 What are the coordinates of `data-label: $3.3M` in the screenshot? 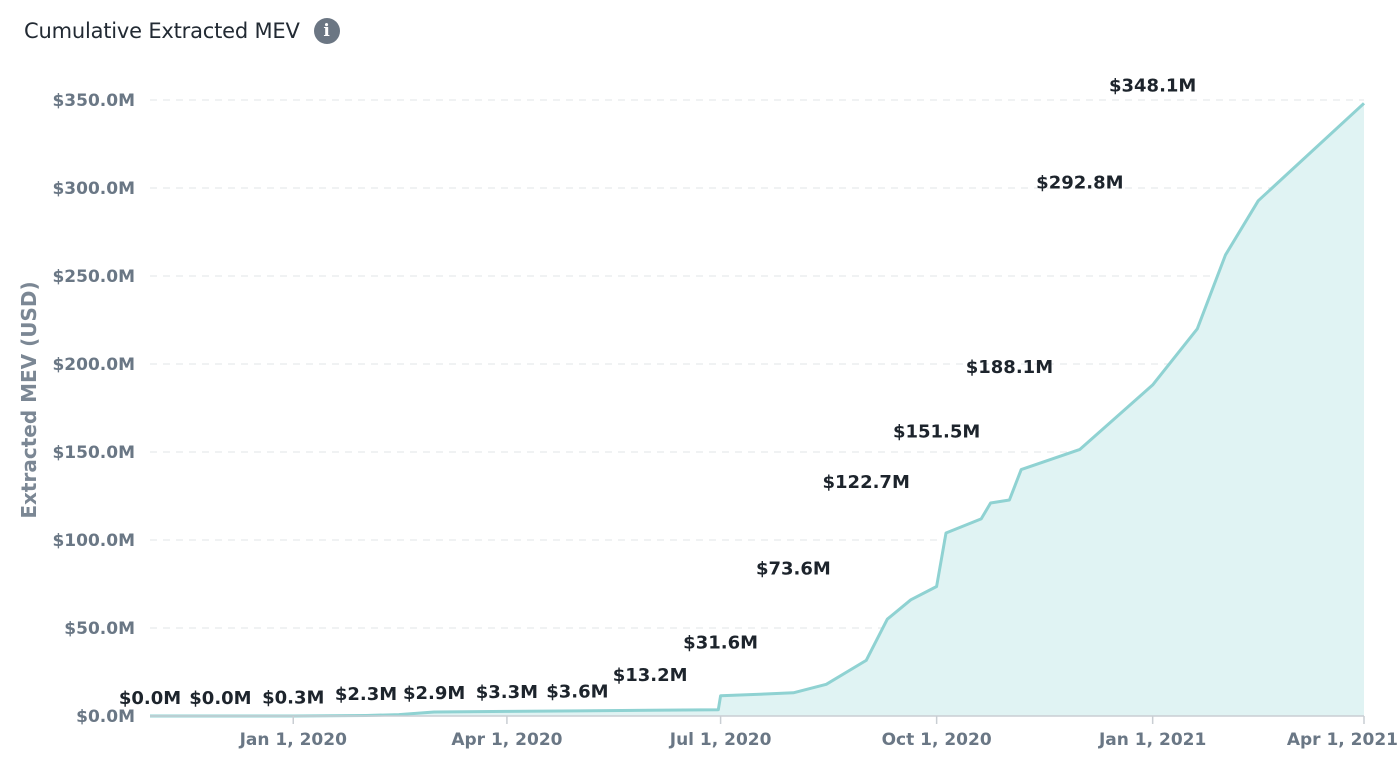 It's located at (507, 692).